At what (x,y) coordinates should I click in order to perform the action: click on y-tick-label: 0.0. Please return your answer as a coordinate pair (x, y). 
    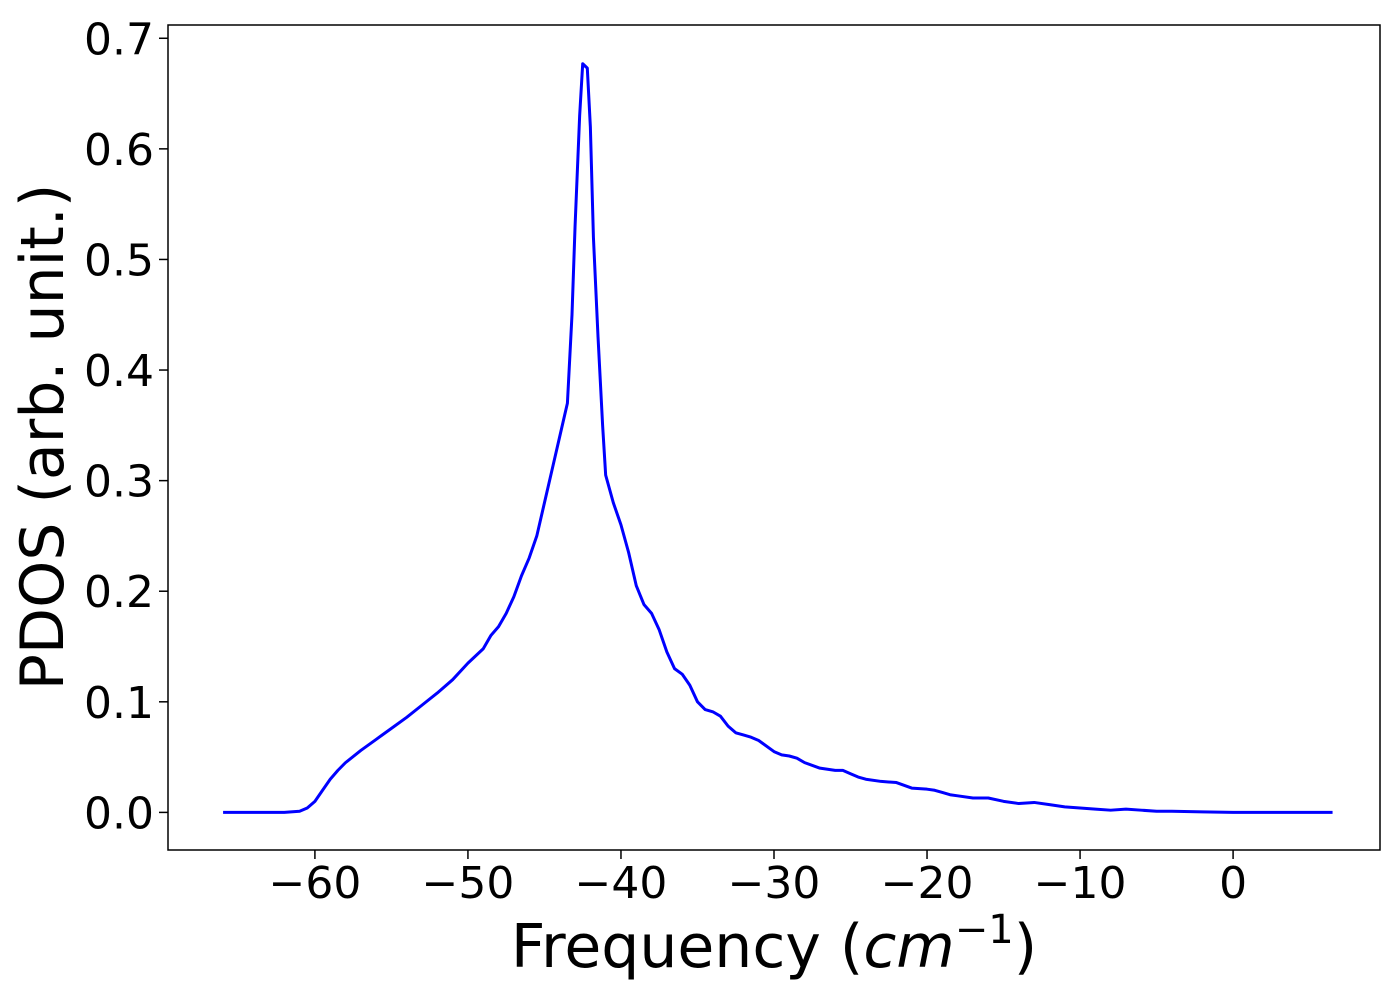
    Looking at the image, I should click on (119, 813).